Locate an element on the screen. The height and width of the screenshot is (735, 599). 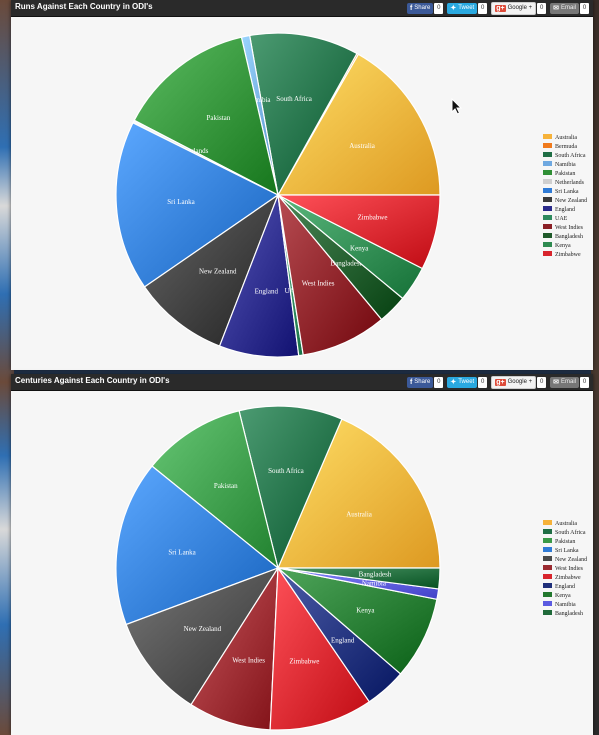
slice-label: England is located at coordinates (267, 292).